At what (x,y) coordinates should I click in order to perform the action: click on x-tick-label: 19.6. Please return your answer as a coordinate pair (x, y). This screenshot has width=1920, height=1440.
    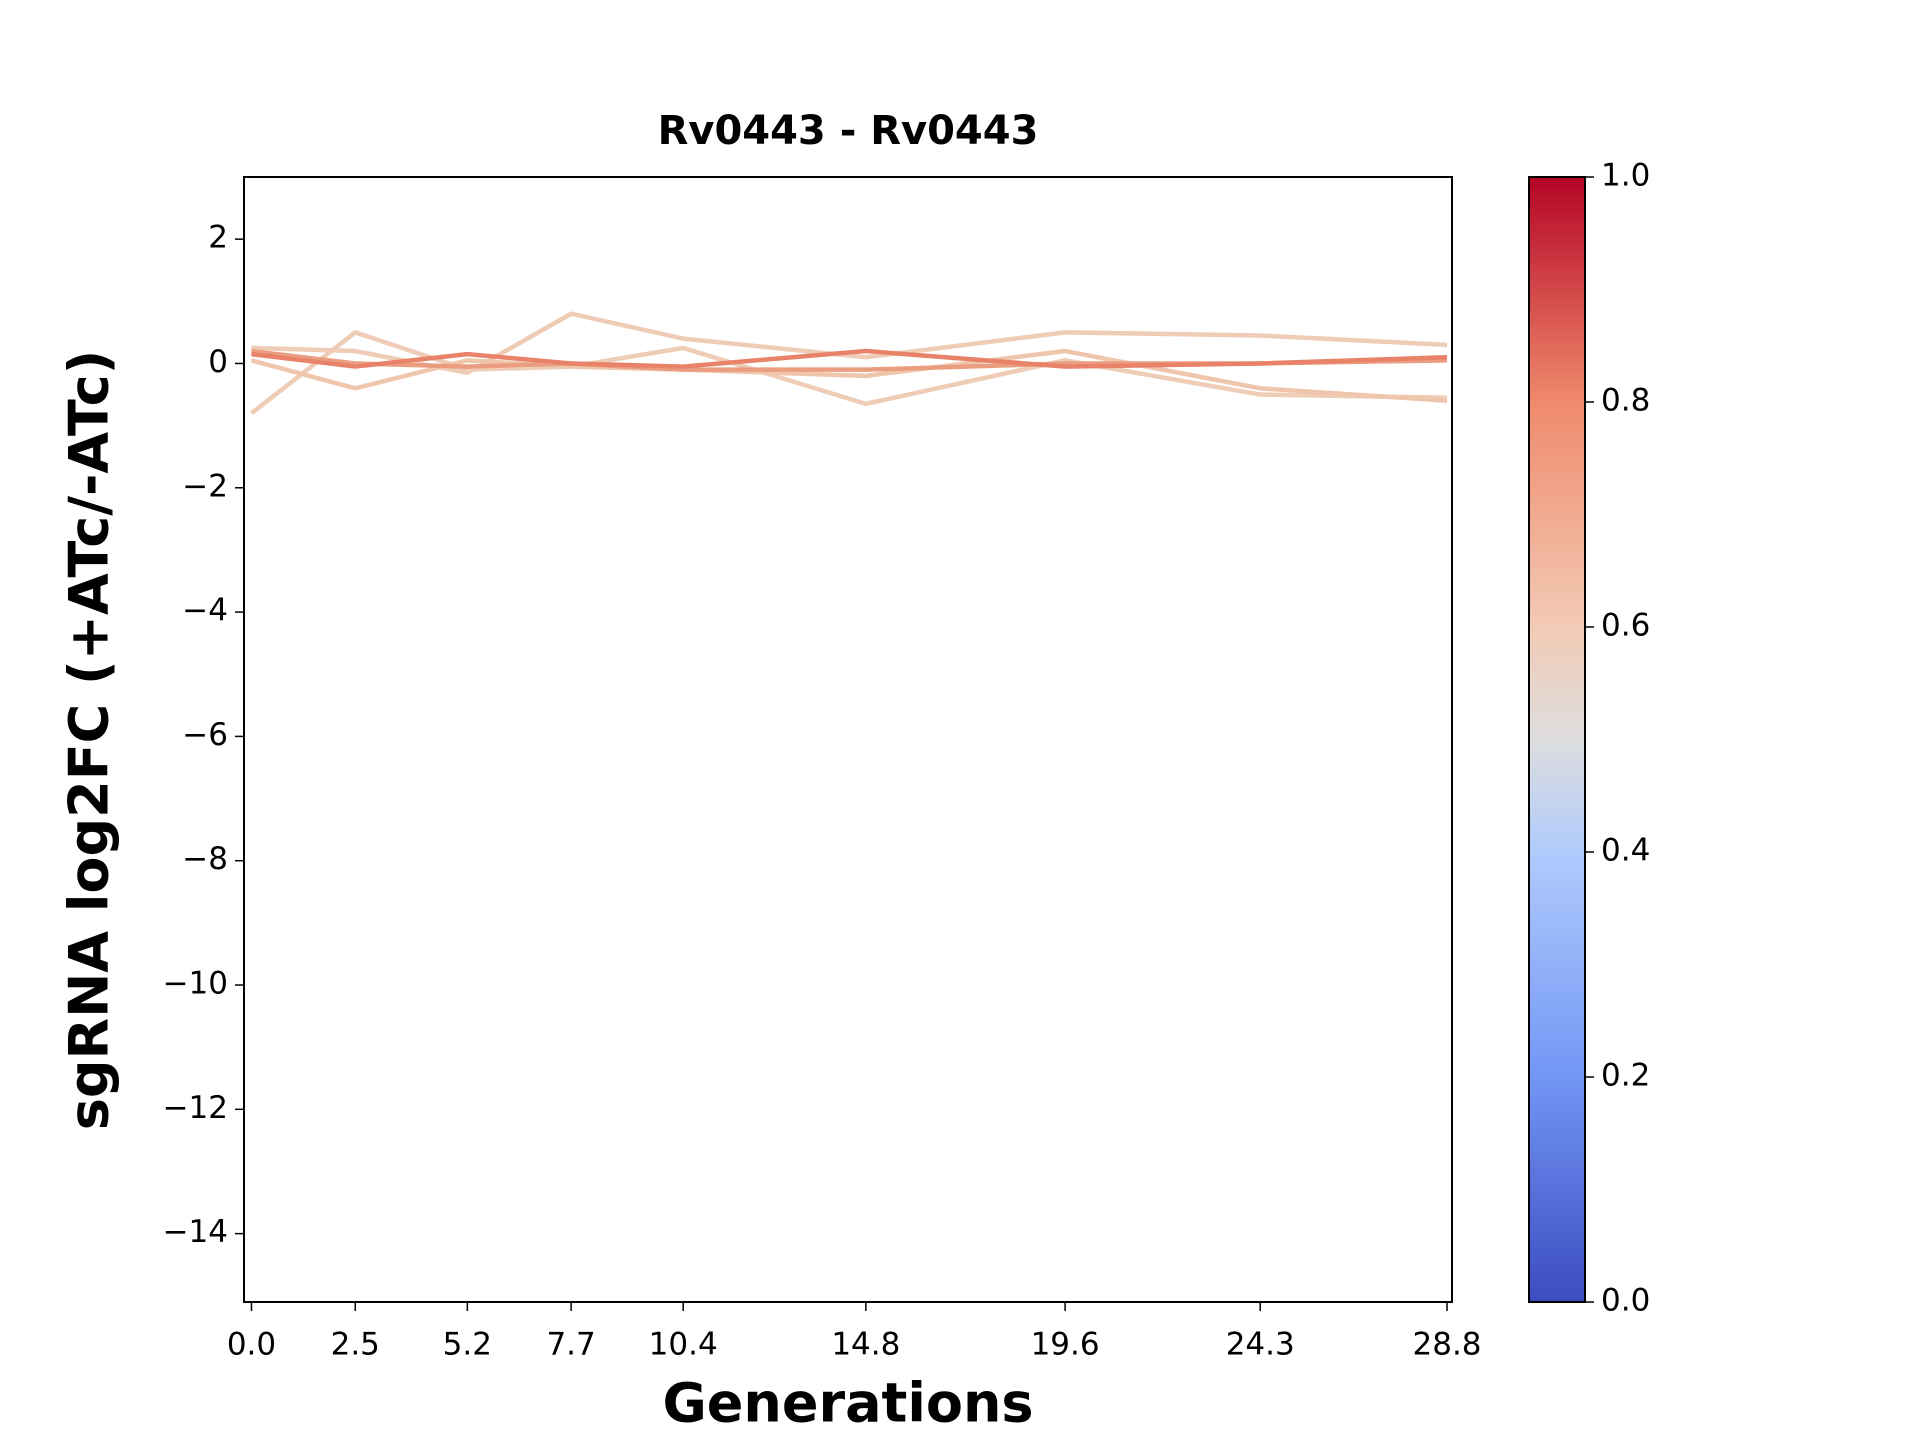
    Looking at the image, I should click on (1065, 1345).